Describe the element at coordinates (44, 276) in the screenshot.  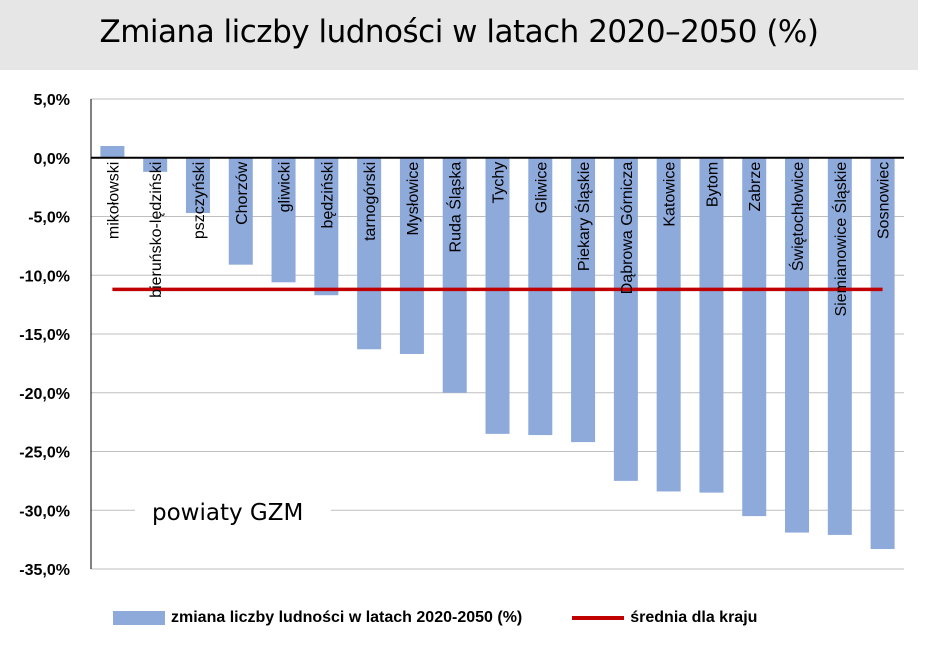
I see `y-tick-label: -10,0%` at that location.